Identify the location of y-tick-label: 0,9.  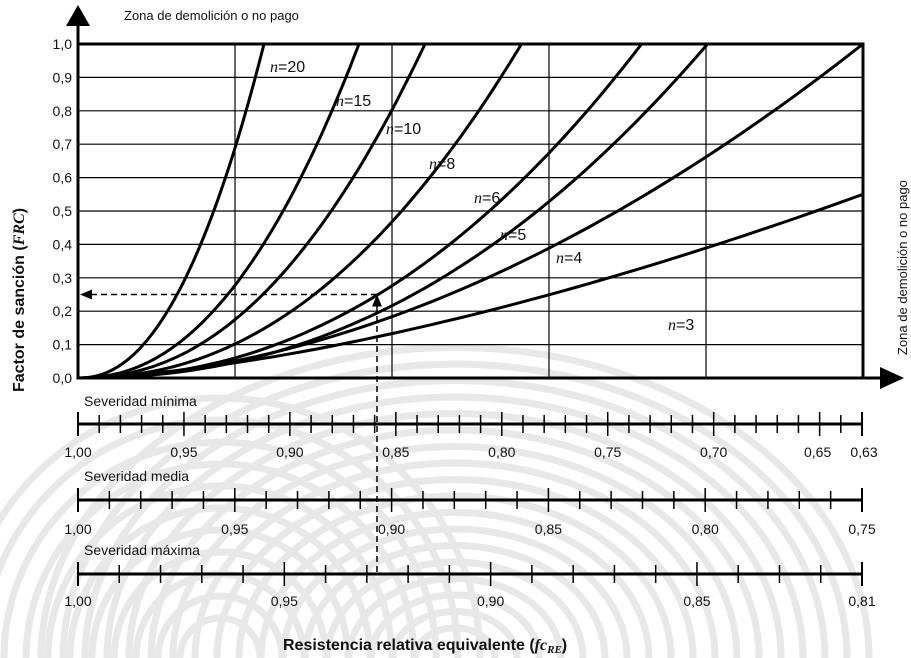
(63, 77).